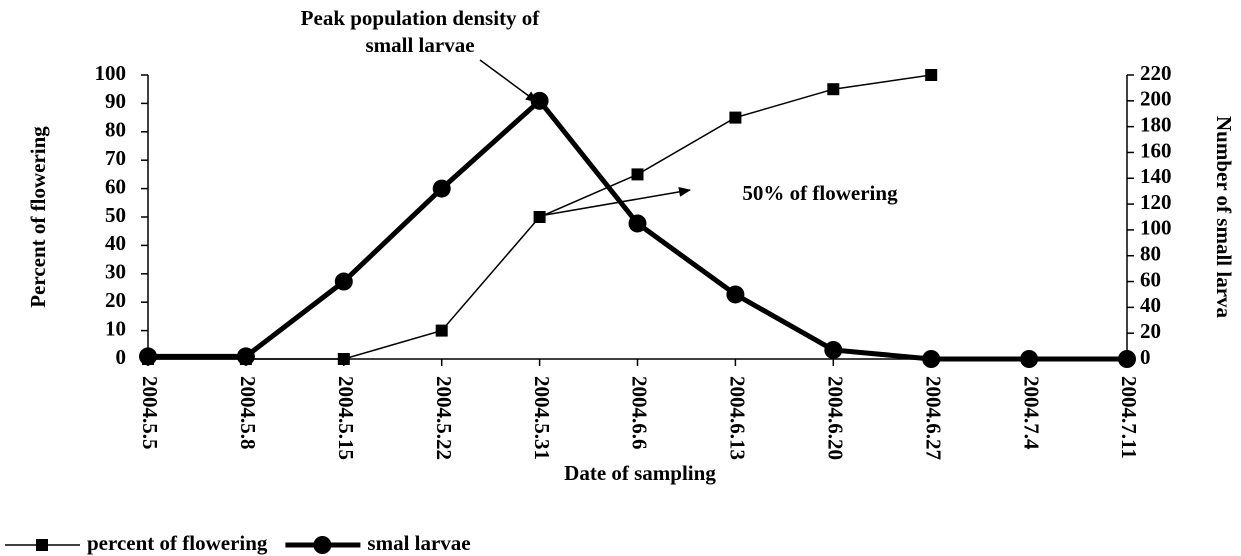 This screenshot has height=556, width=1241. What do you see at coordinates (1150, 305) in the screenshot?
I see `y2-tick-label: 40` at bounding box center [1150, 305].